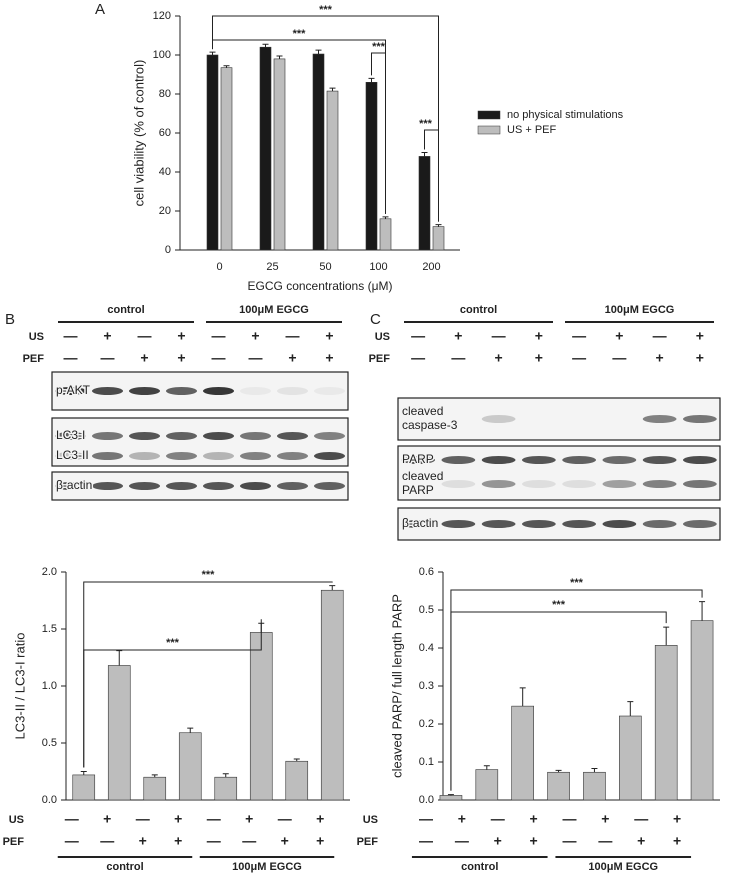 The image size is (734, 873). Describe the element at coordinates (396, 686) in the screenshot. I see `y-axis-label: cleaved PARP/ full length PARP` at that location.